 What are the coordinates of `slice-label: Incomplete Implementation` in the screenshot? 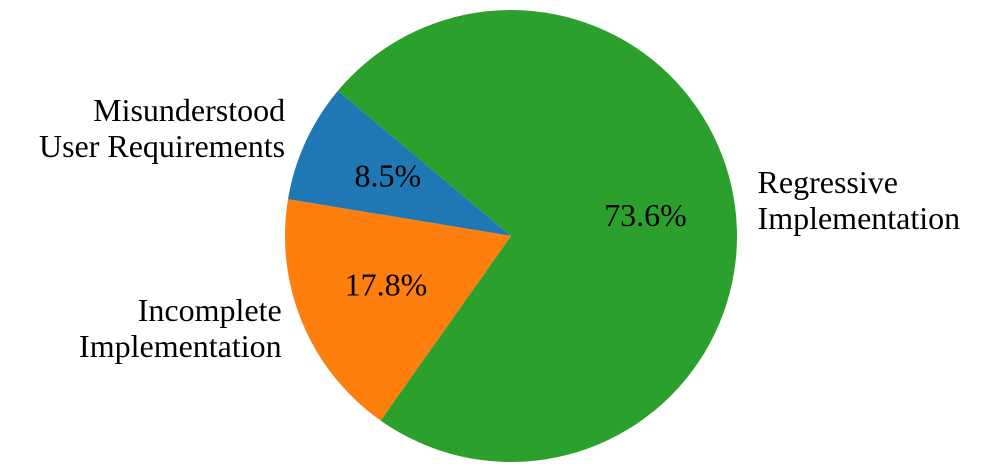 It's located at (180, 328).